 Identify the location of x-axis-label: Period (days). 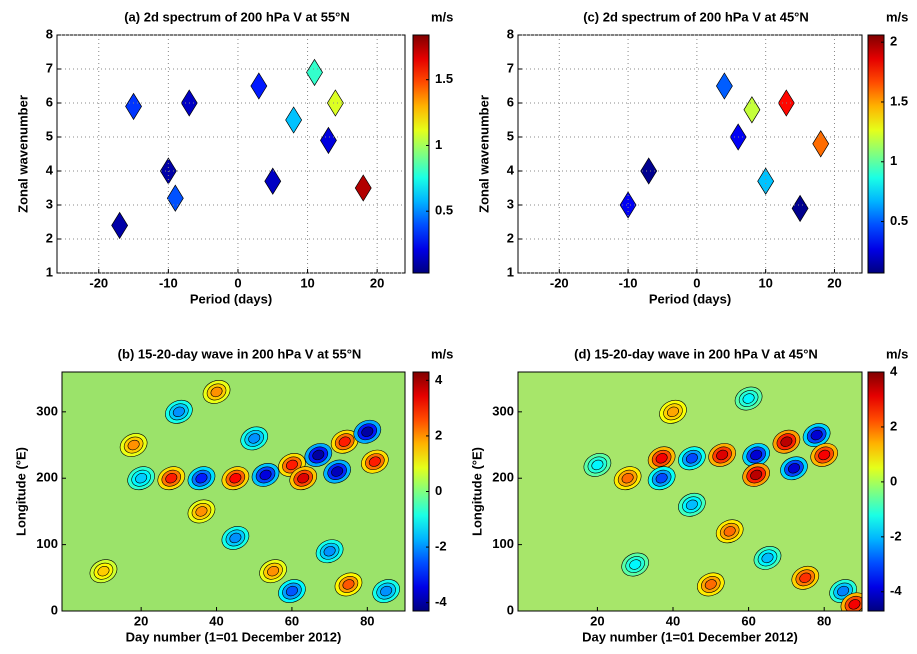
(690, 298).